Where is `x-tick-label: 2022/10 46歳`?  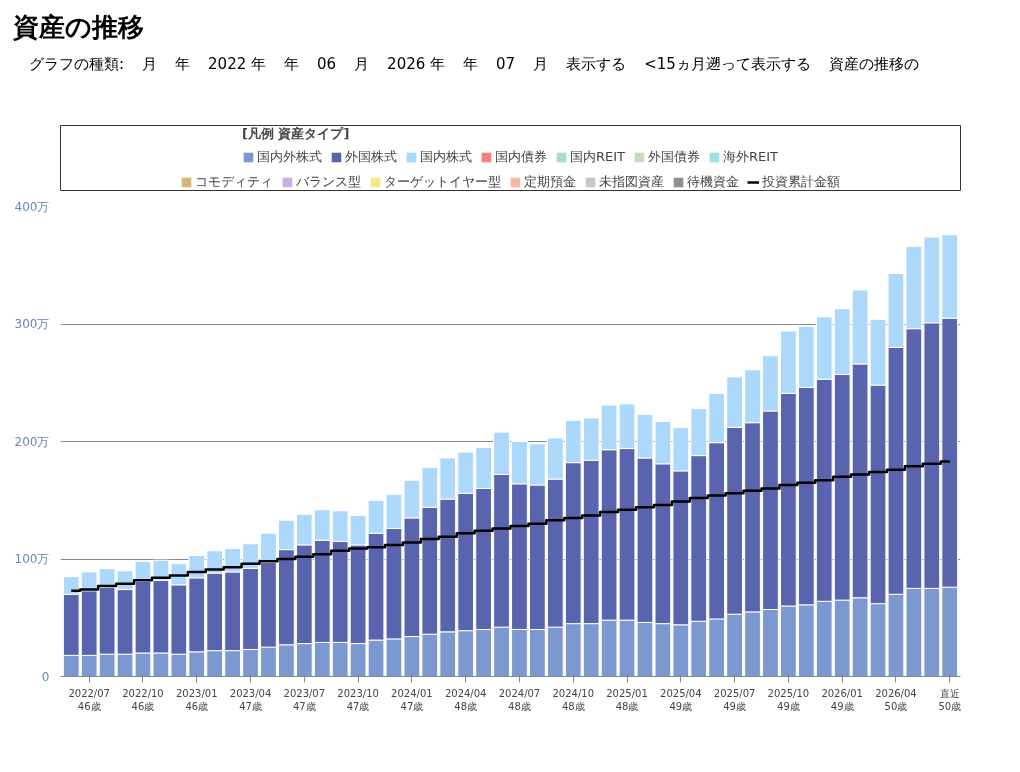 x-tick-label: 2022/10 46歳 is located at coordinates (143, 699).